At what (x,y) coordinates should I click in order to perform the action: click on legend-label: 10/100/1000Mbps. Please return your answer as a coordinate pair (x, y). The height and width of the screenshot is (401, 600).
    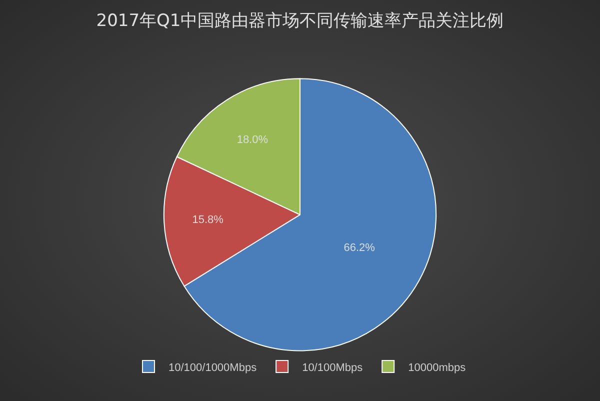
    Looking at the image, I should click on (213, 368).